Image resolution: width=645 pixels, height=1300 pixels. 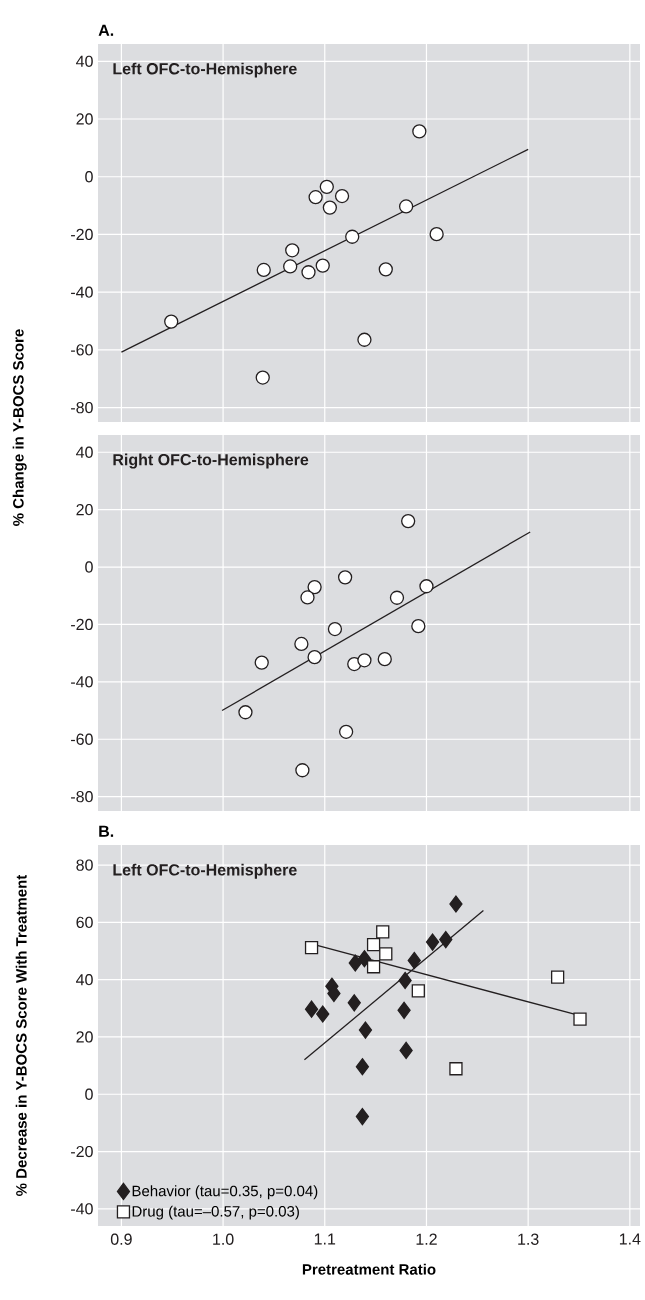 I want to click on legend-label: Behavior (tau=0.35, p=0.04), so click(x=225, y=1192).